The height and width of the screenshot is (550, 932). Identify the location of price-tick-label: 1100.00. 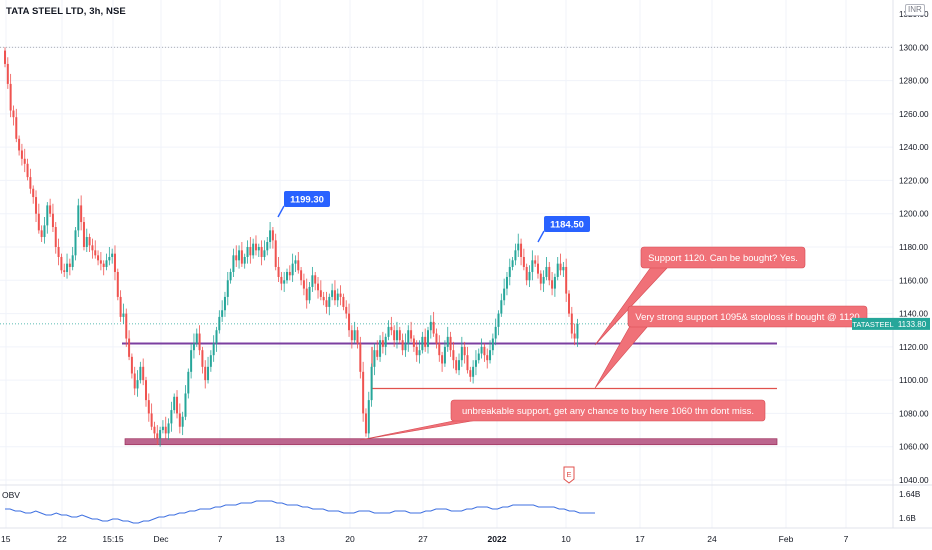
(913, 380).